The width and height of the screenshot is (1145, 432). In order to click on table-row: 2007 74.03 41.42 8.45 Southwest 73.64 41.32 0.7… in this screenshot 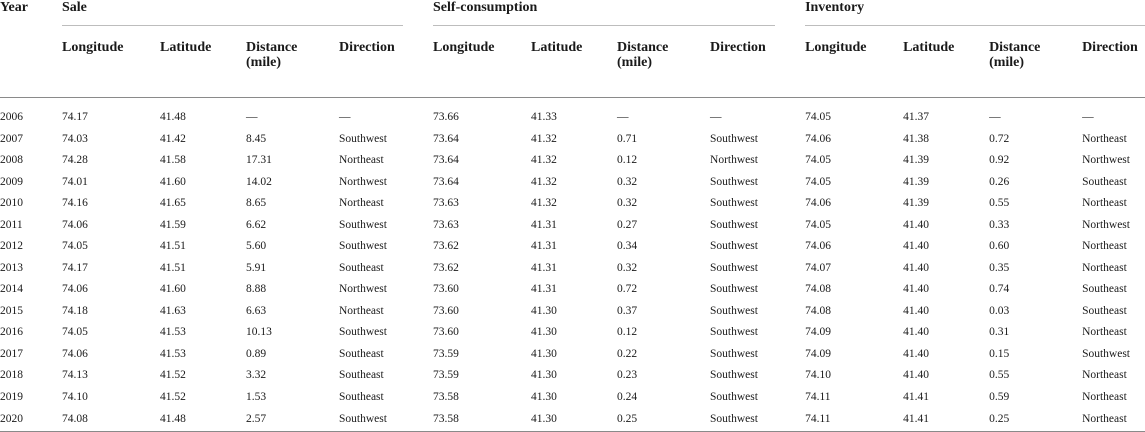, I will do `click(572, 139)`.